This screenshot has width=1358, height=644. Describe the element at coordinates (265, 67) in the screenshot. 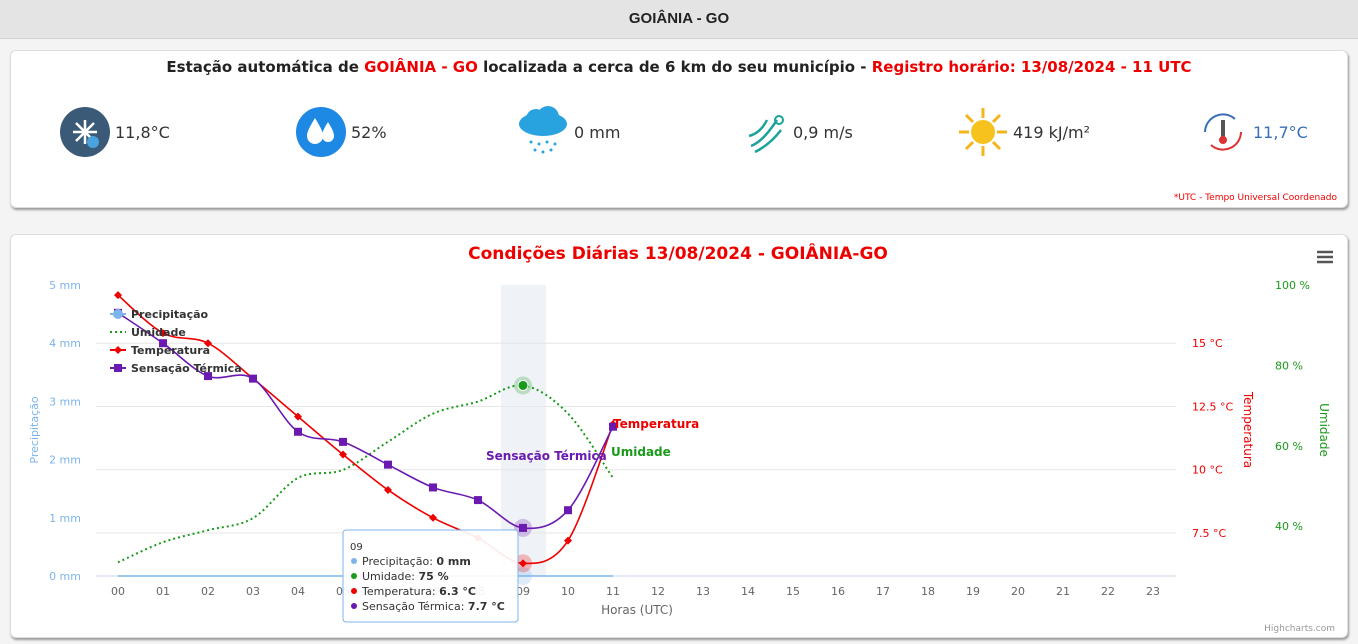

I see `heading-text: Estação automática de` at that location.